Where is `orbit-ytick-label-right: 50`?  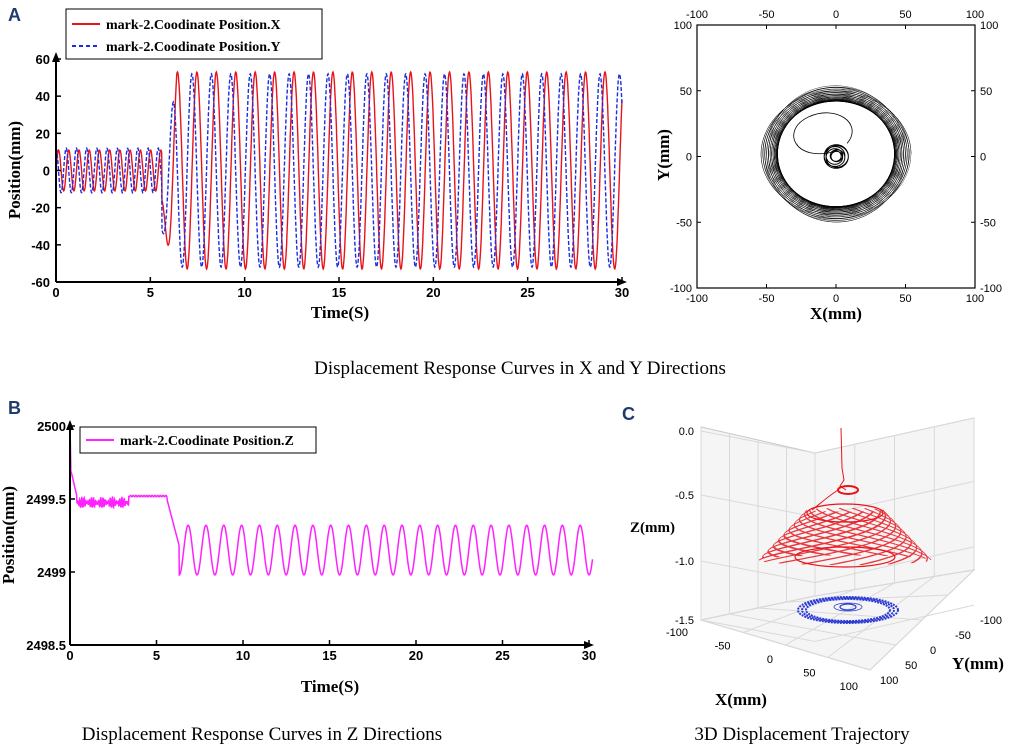
orbit-ytick-label-right: 50 is located at coordinates (986, 92).